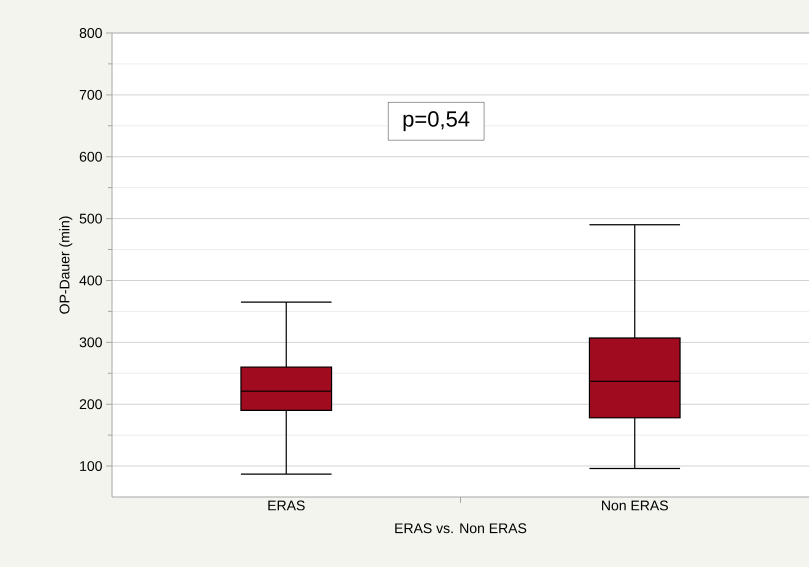  What do you see at coordinates (91, 466) in the screenshot?
I see `y-tick-label: 100` at bounding box center [91, 466].